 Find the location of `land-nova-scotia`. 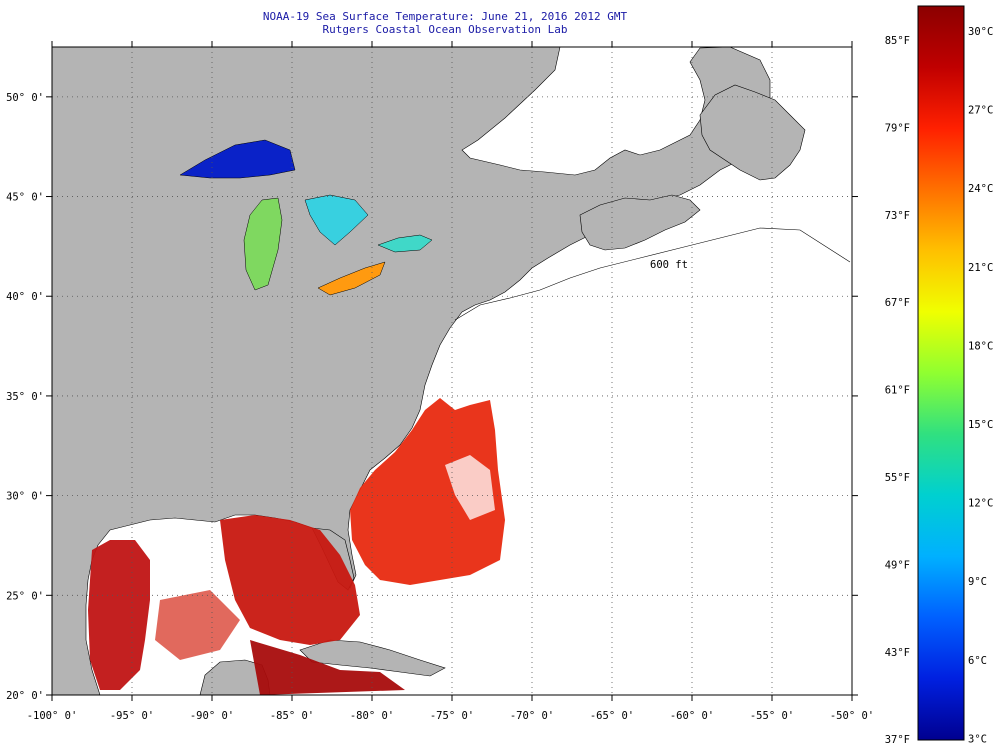

land-nova-scotia is located at coordinates (640, 222).